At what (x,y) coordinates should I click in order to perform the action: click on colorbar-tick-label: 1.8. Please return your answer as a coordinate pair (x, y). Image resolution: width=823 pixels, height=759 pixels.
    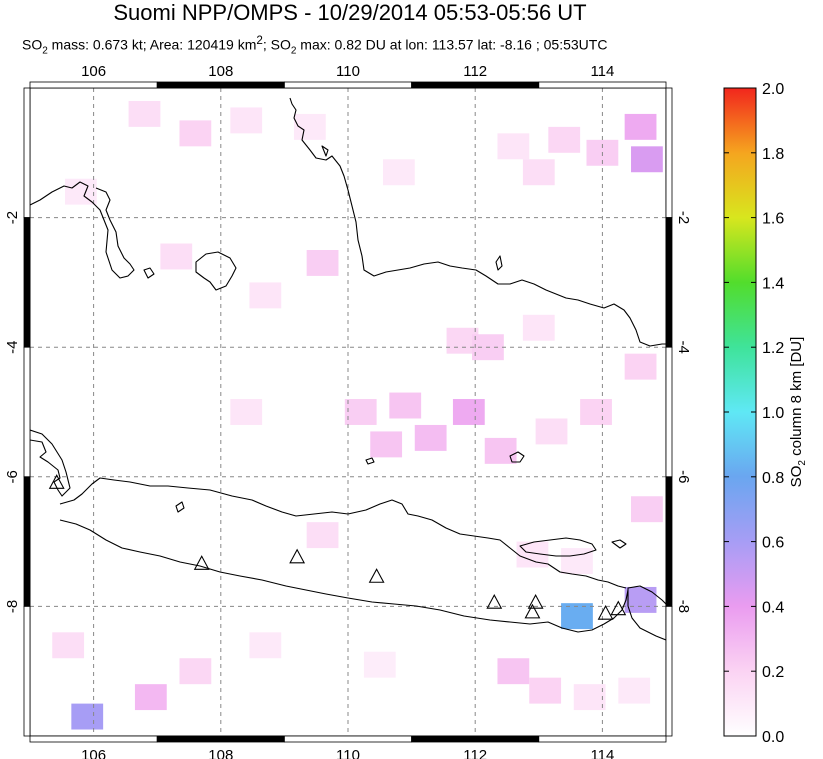
    Looking at the image, I should click on (773, 154).